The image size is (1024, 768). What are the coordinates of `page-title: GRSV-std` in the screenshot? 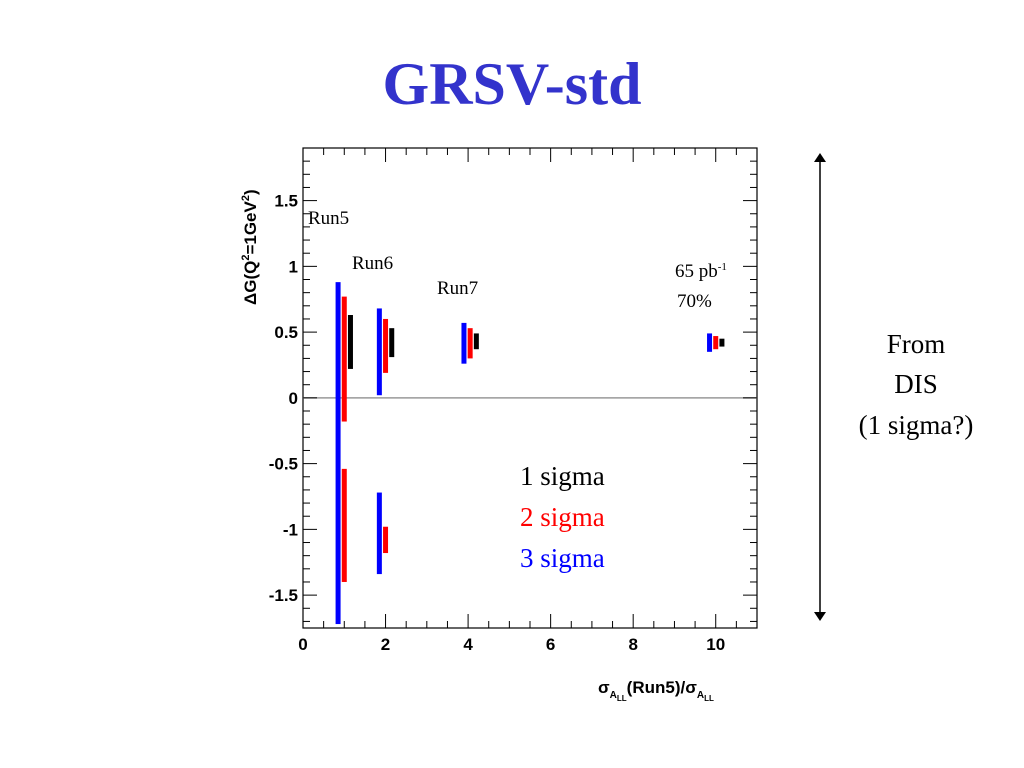 It's located at (512, 84).